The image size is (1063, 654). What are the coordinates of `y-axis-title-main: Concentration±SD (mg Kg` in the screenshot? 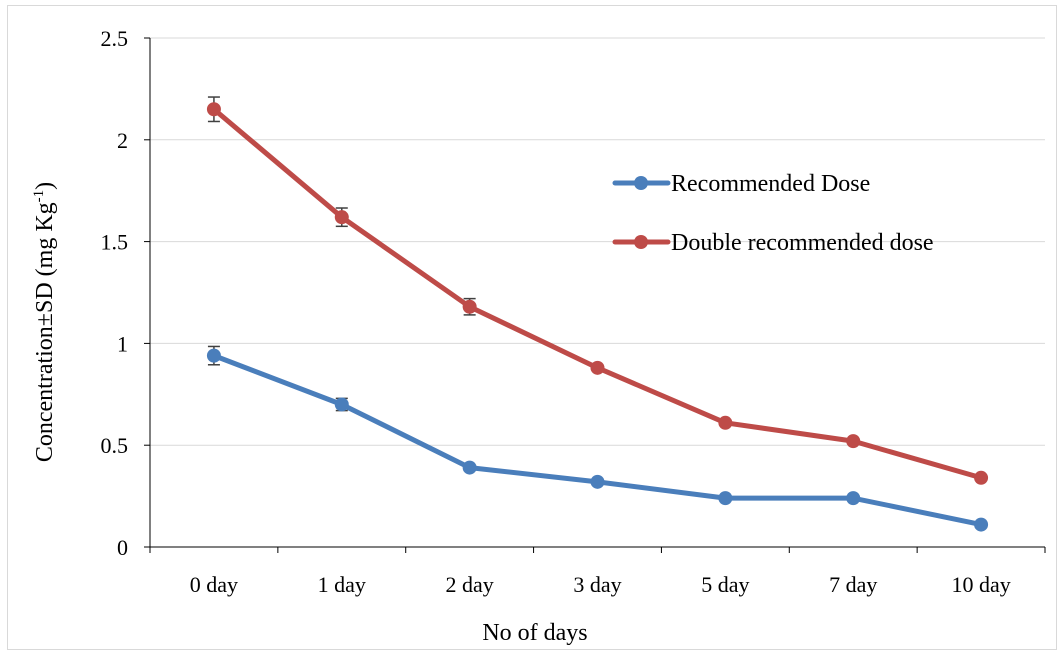 It's located at (45, 332).